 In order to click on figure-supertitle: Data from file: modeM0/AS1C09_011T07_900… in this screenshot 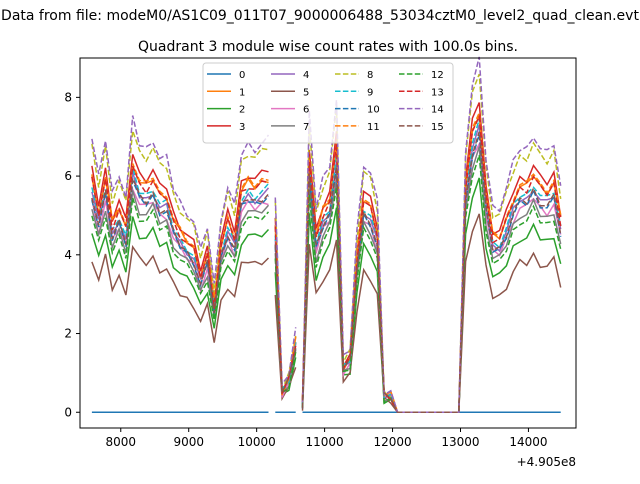, I will do `click(320, 16)`.